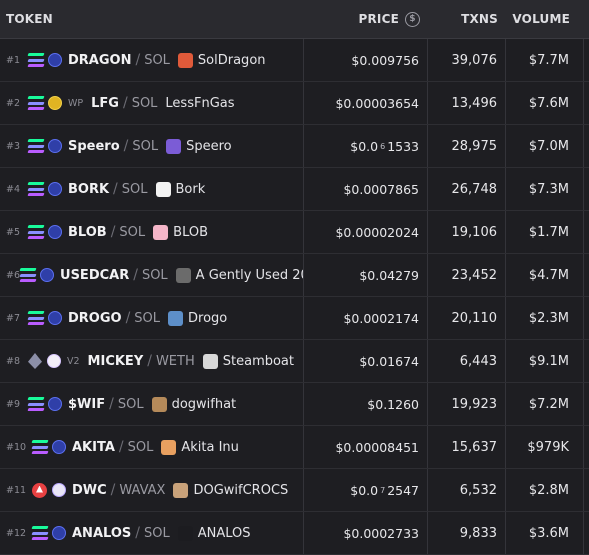 Image resolution: width=589 pixels, height=555 pixels. What do you see at coordinates (29, 19) in the screenshot?
I see `token-column-header: TOKEN` at bounding box center [29, 19].